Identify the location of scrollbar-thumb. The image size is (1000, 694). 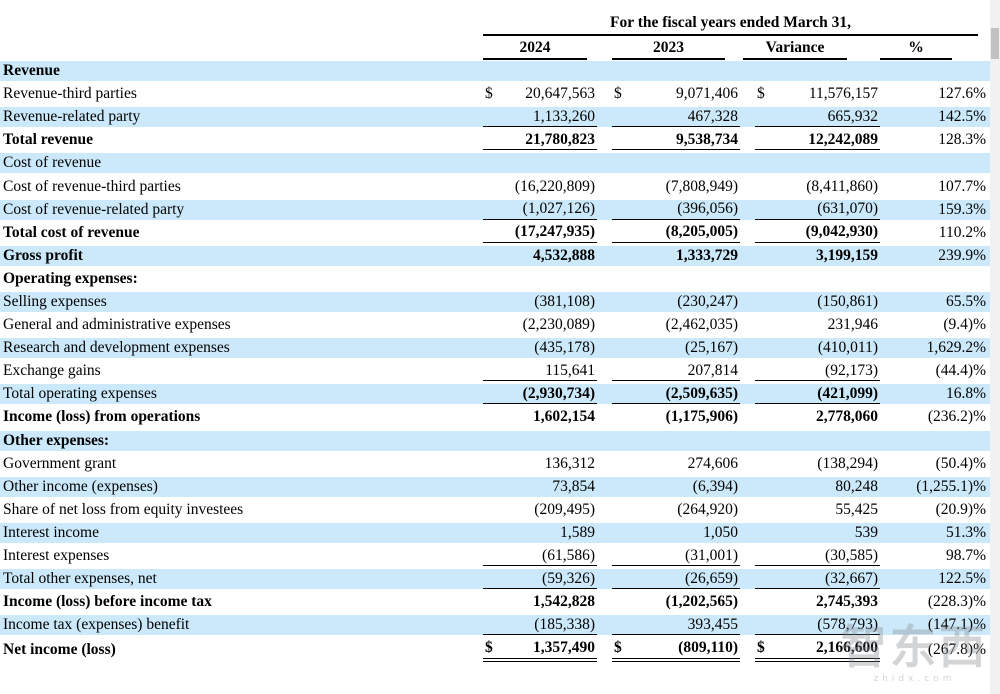
(995, 43).